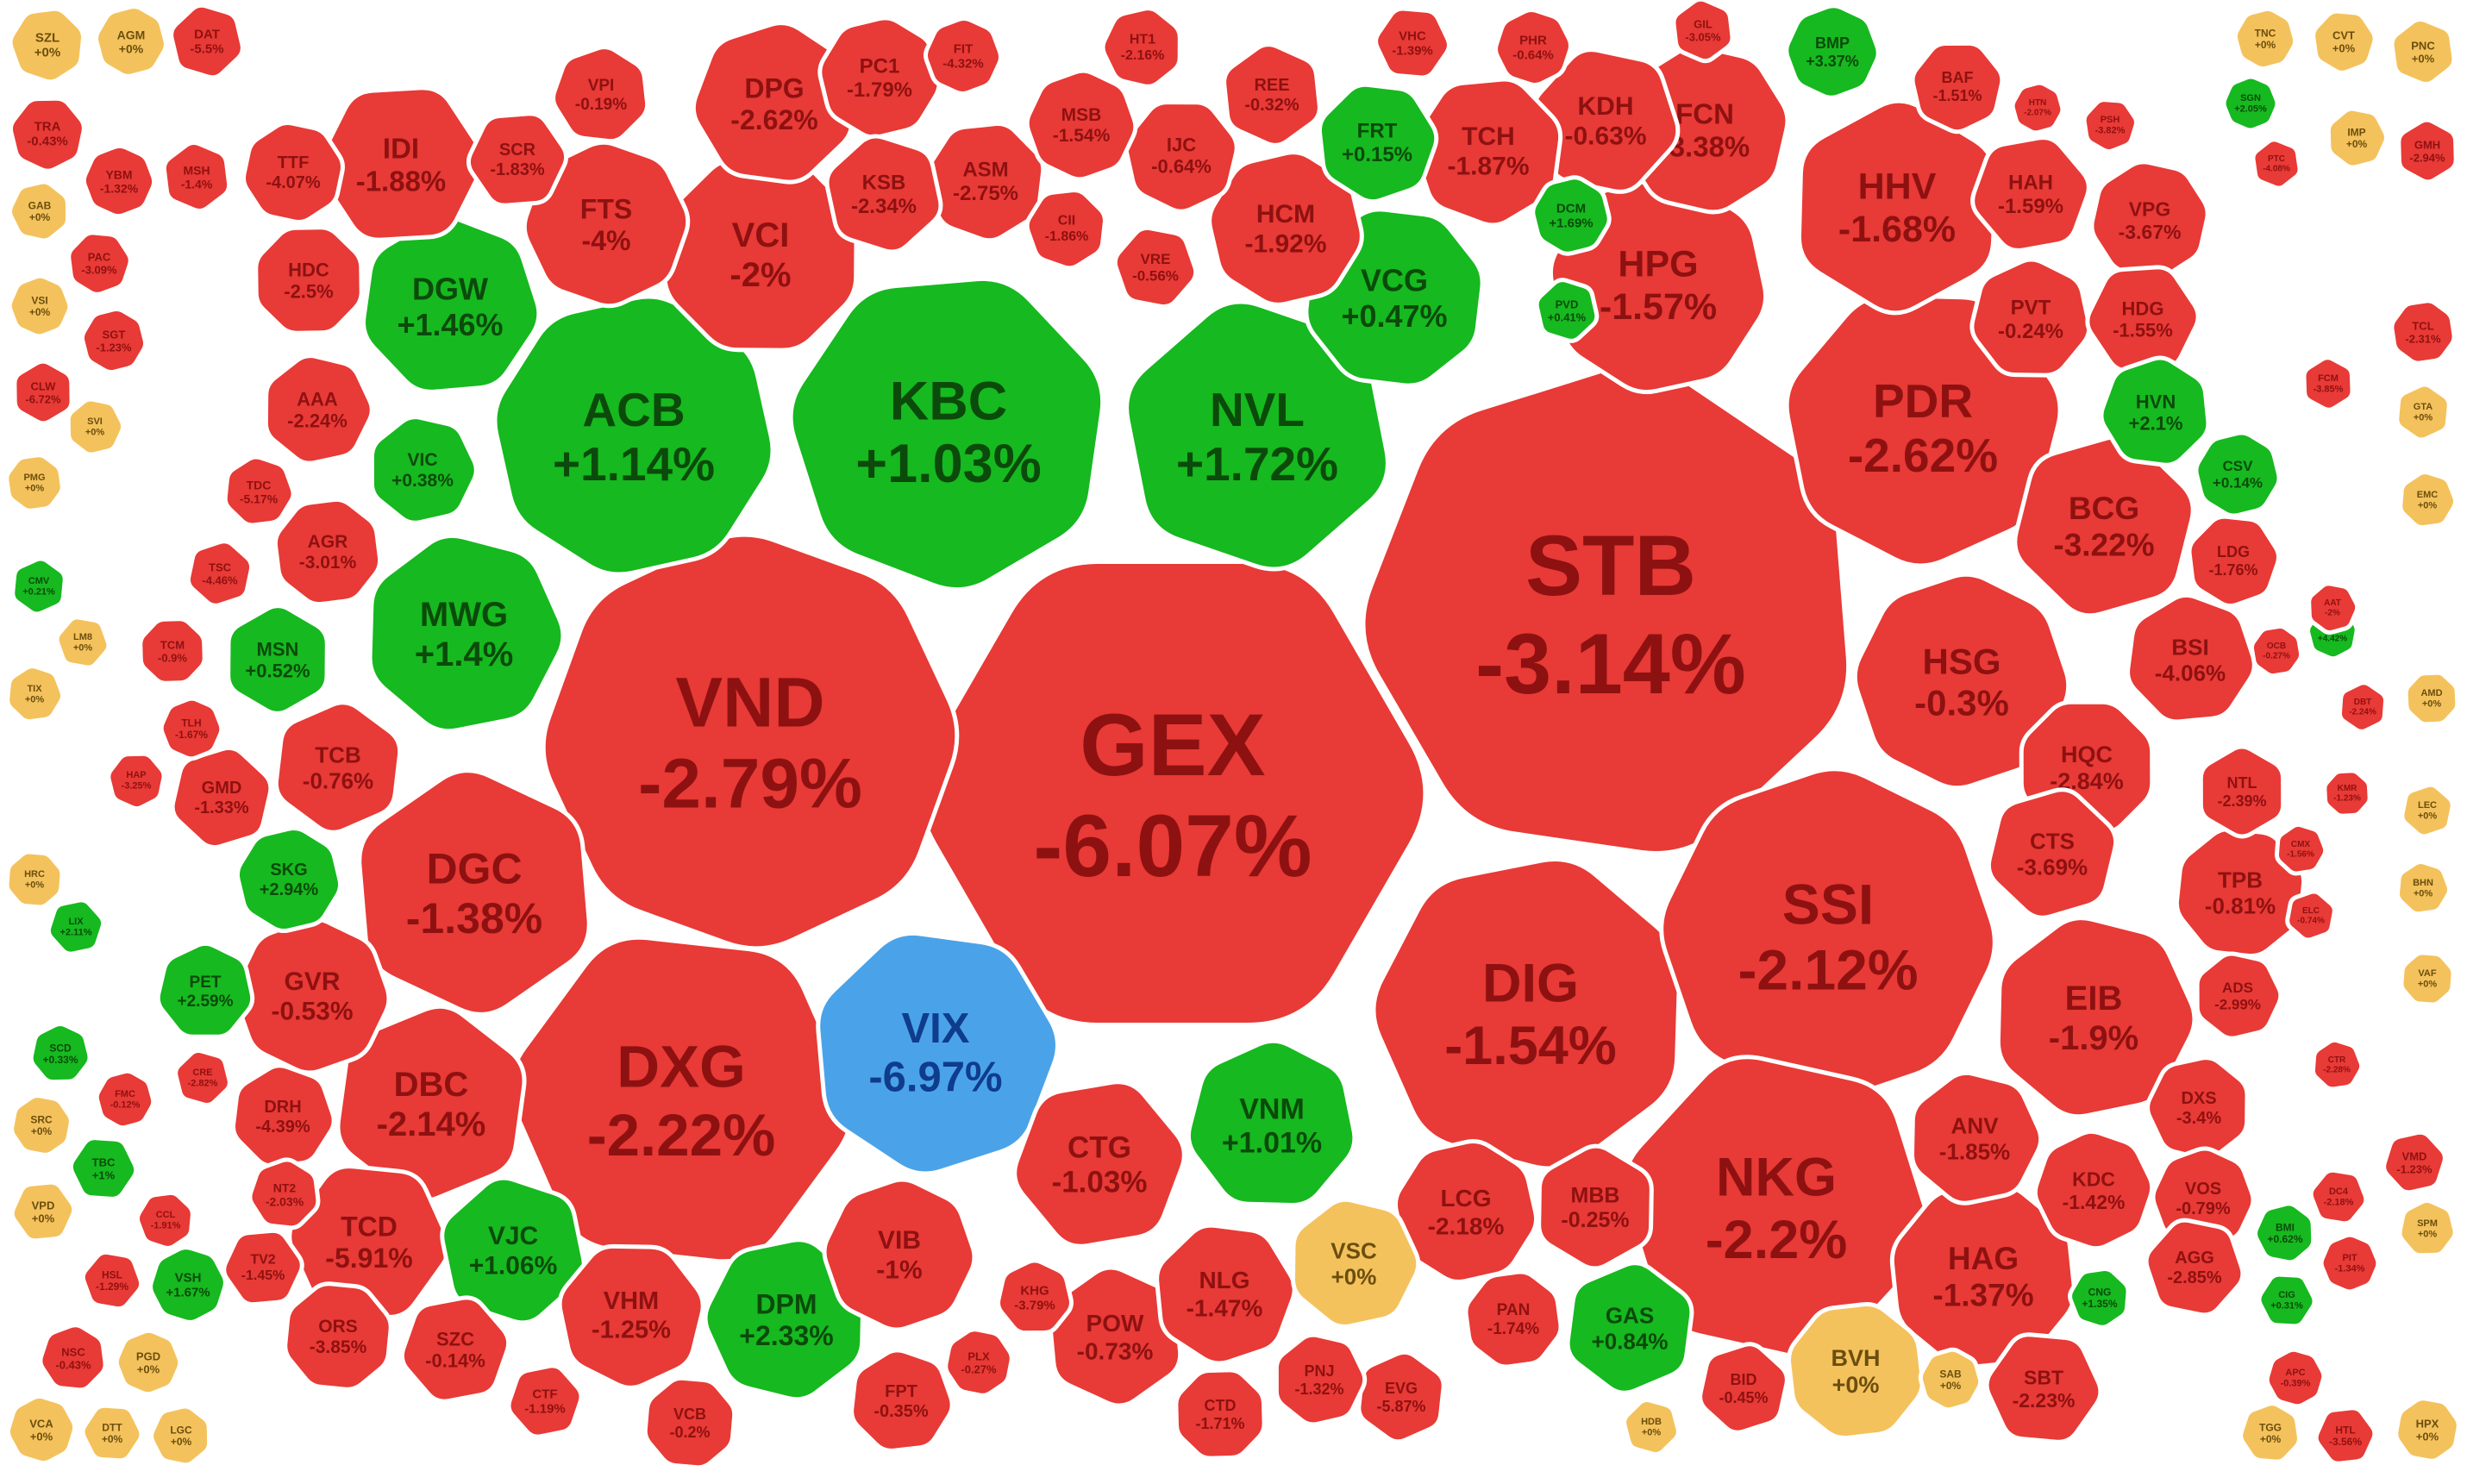  What do you see at coordinates (1099, 1164) in the screenshot?
I see `cell-ctg: CTG-1.03%` at bounding box center [1099, 1164].